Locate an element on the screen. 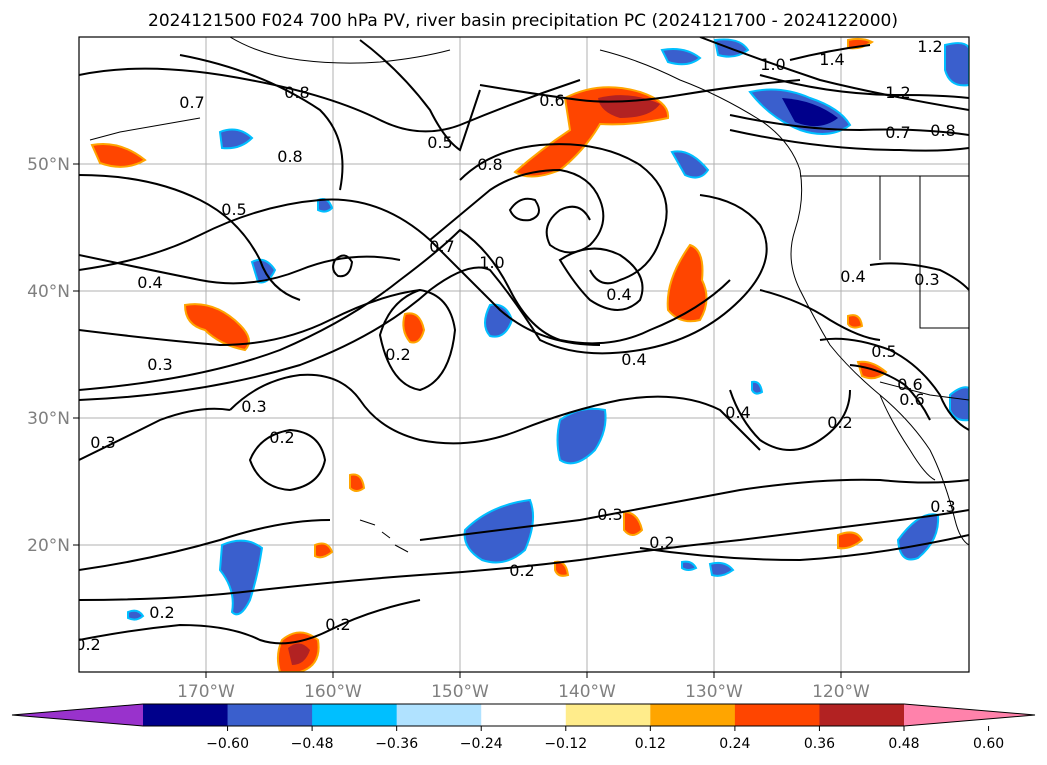  colorbar-tick-label: 0.48 is located at coordinates (903, 744).